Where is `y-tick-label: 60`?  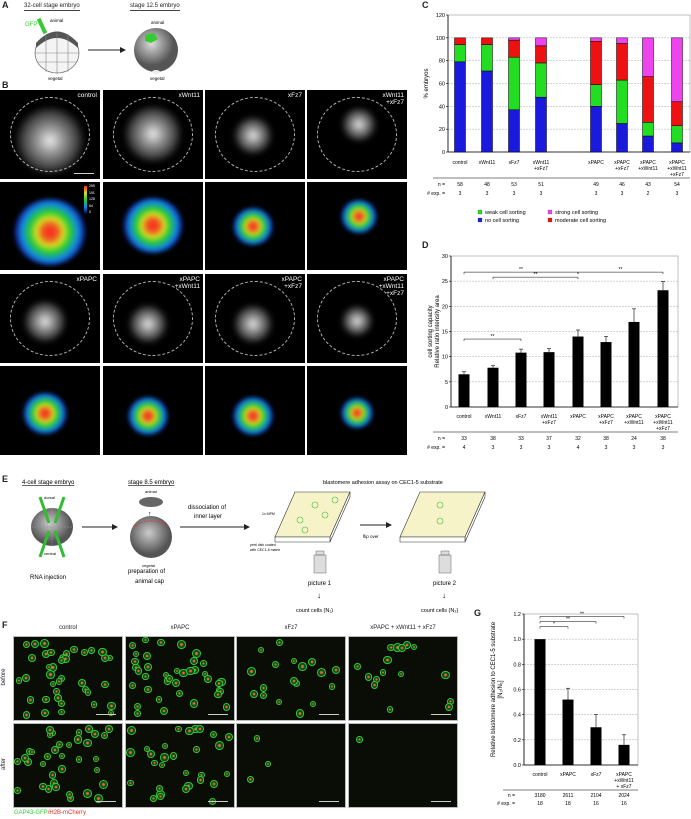
y-tick-label: 60 is located at coordinates (442, 85).